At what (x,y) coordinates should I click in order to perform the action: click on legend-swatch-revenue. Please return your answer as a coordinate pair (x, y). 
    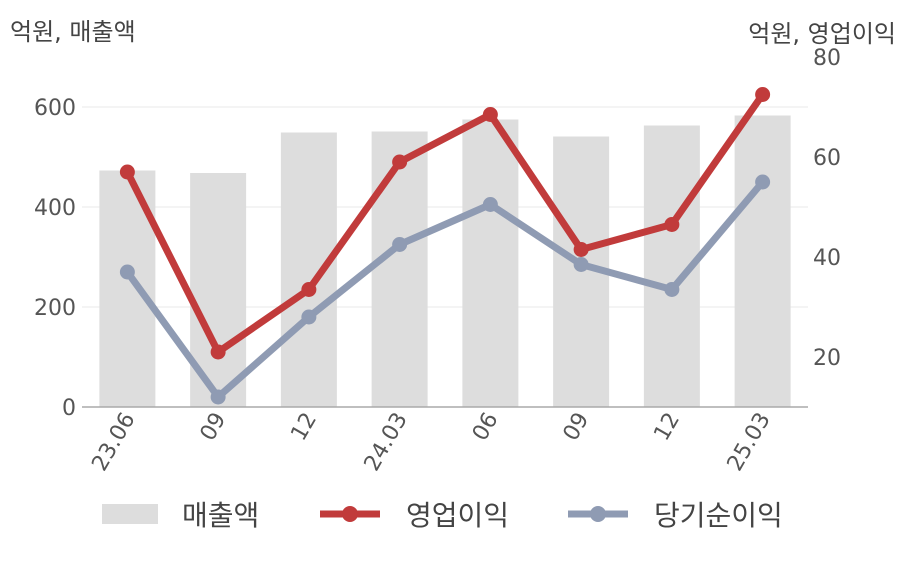
    Looking at the image, I should click on (130, 514).